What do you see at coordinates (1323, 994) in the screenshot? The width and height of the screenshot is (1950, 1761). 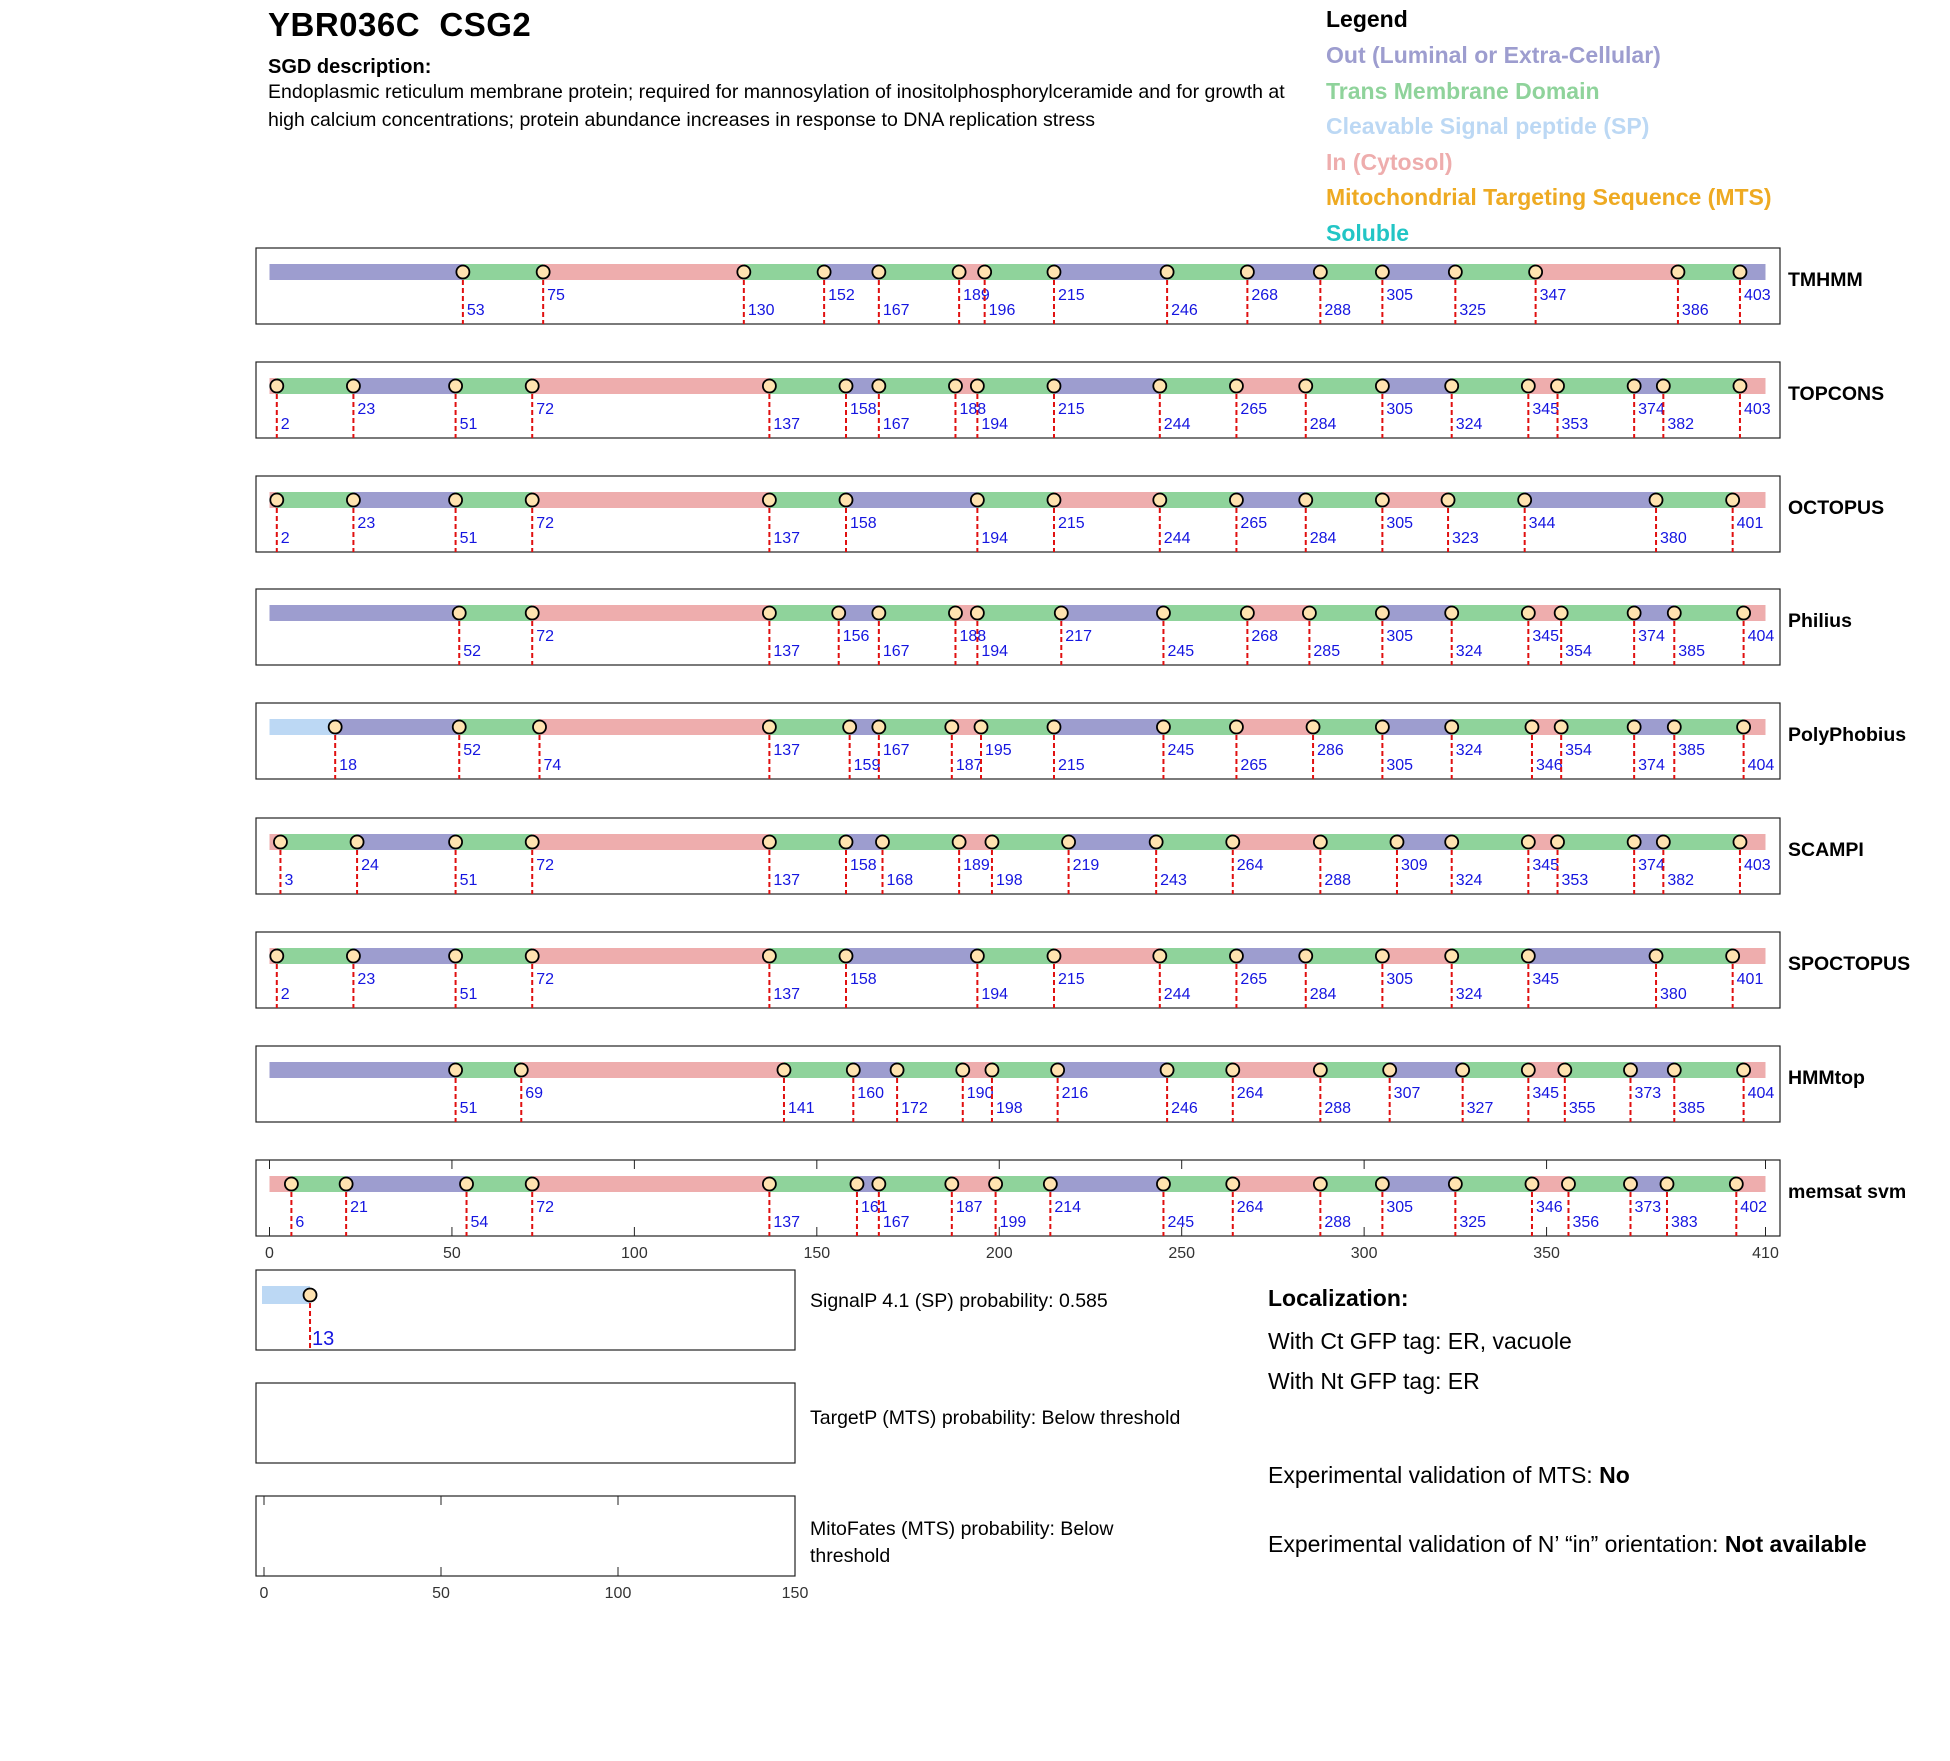 I see `position-label: 284` at bounding box center [1323, 994].